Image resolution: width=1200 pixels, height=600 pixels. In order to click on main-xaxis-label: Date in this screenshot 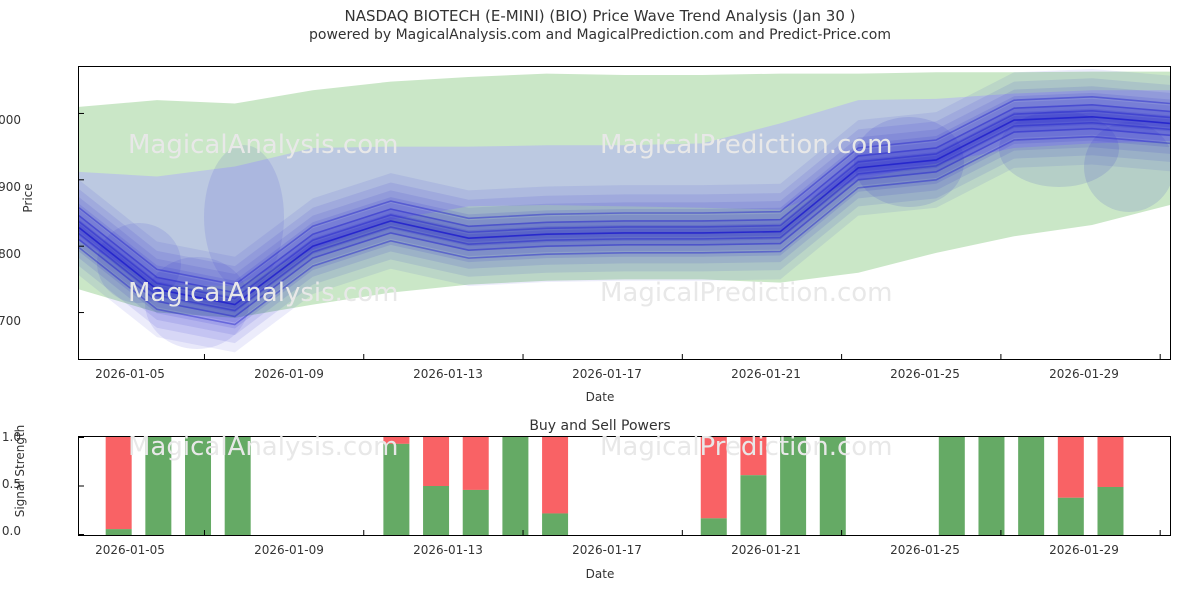, I will do `click(600, 397)`.